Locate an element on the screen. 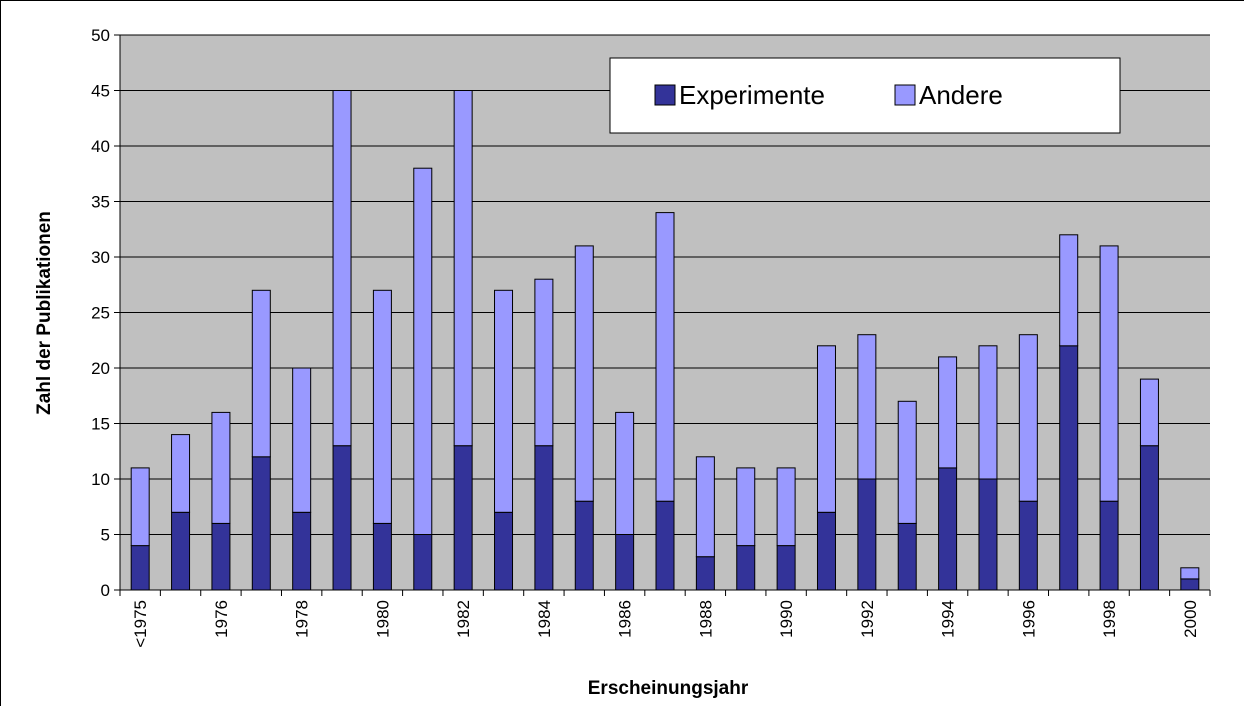  x-tick-label: 2000 is located at coordinates (1190, 619).